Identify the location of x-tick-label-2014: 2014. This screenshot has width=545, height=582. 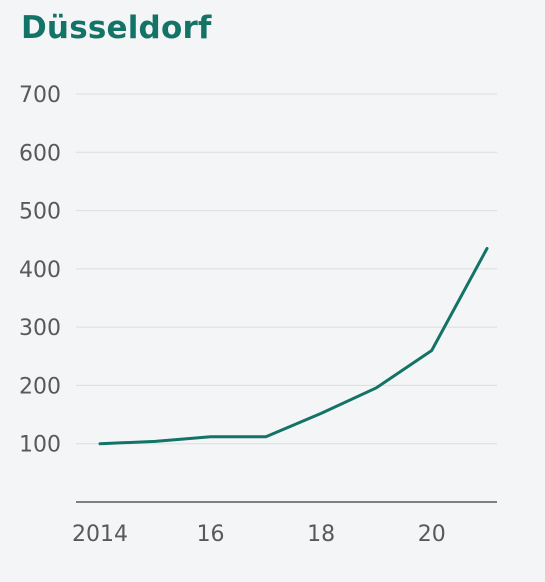
(100, 534).